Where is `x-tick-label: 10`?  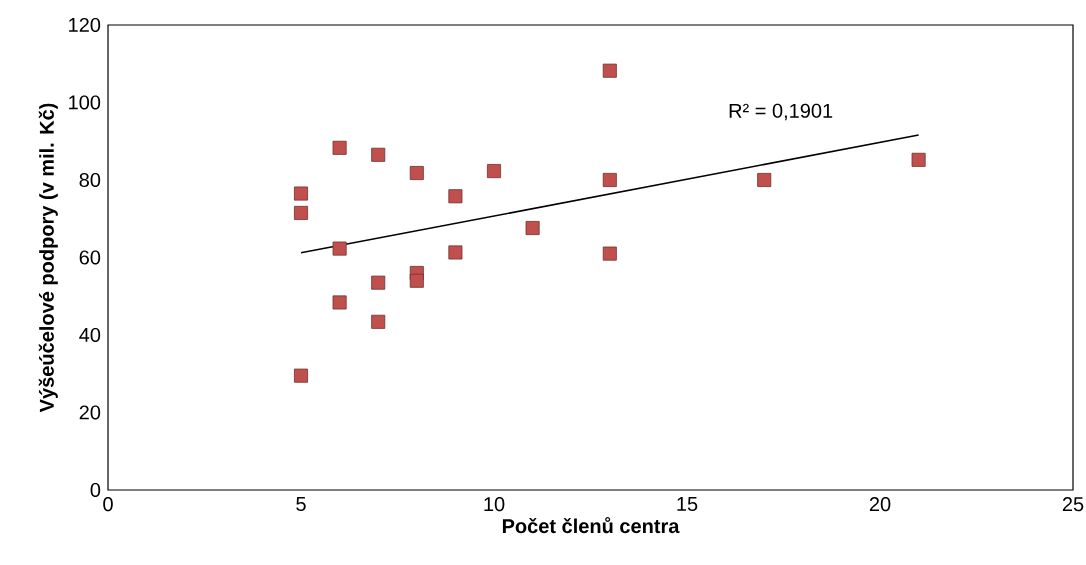
x-tick-label: 10 is located at coordinates (494, 504).